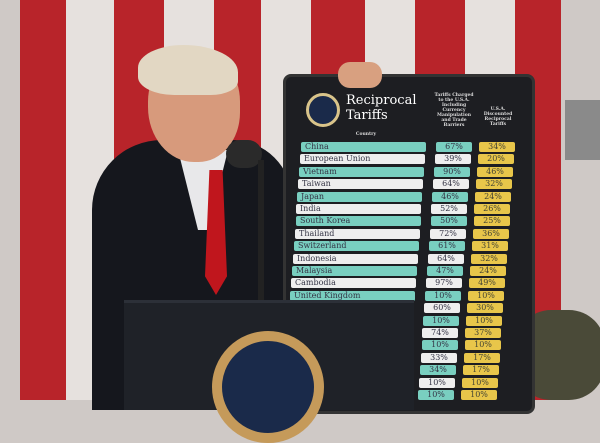 The image size is (600, 443). I want to click on country-cell: Switzerland, so click(356, 246).